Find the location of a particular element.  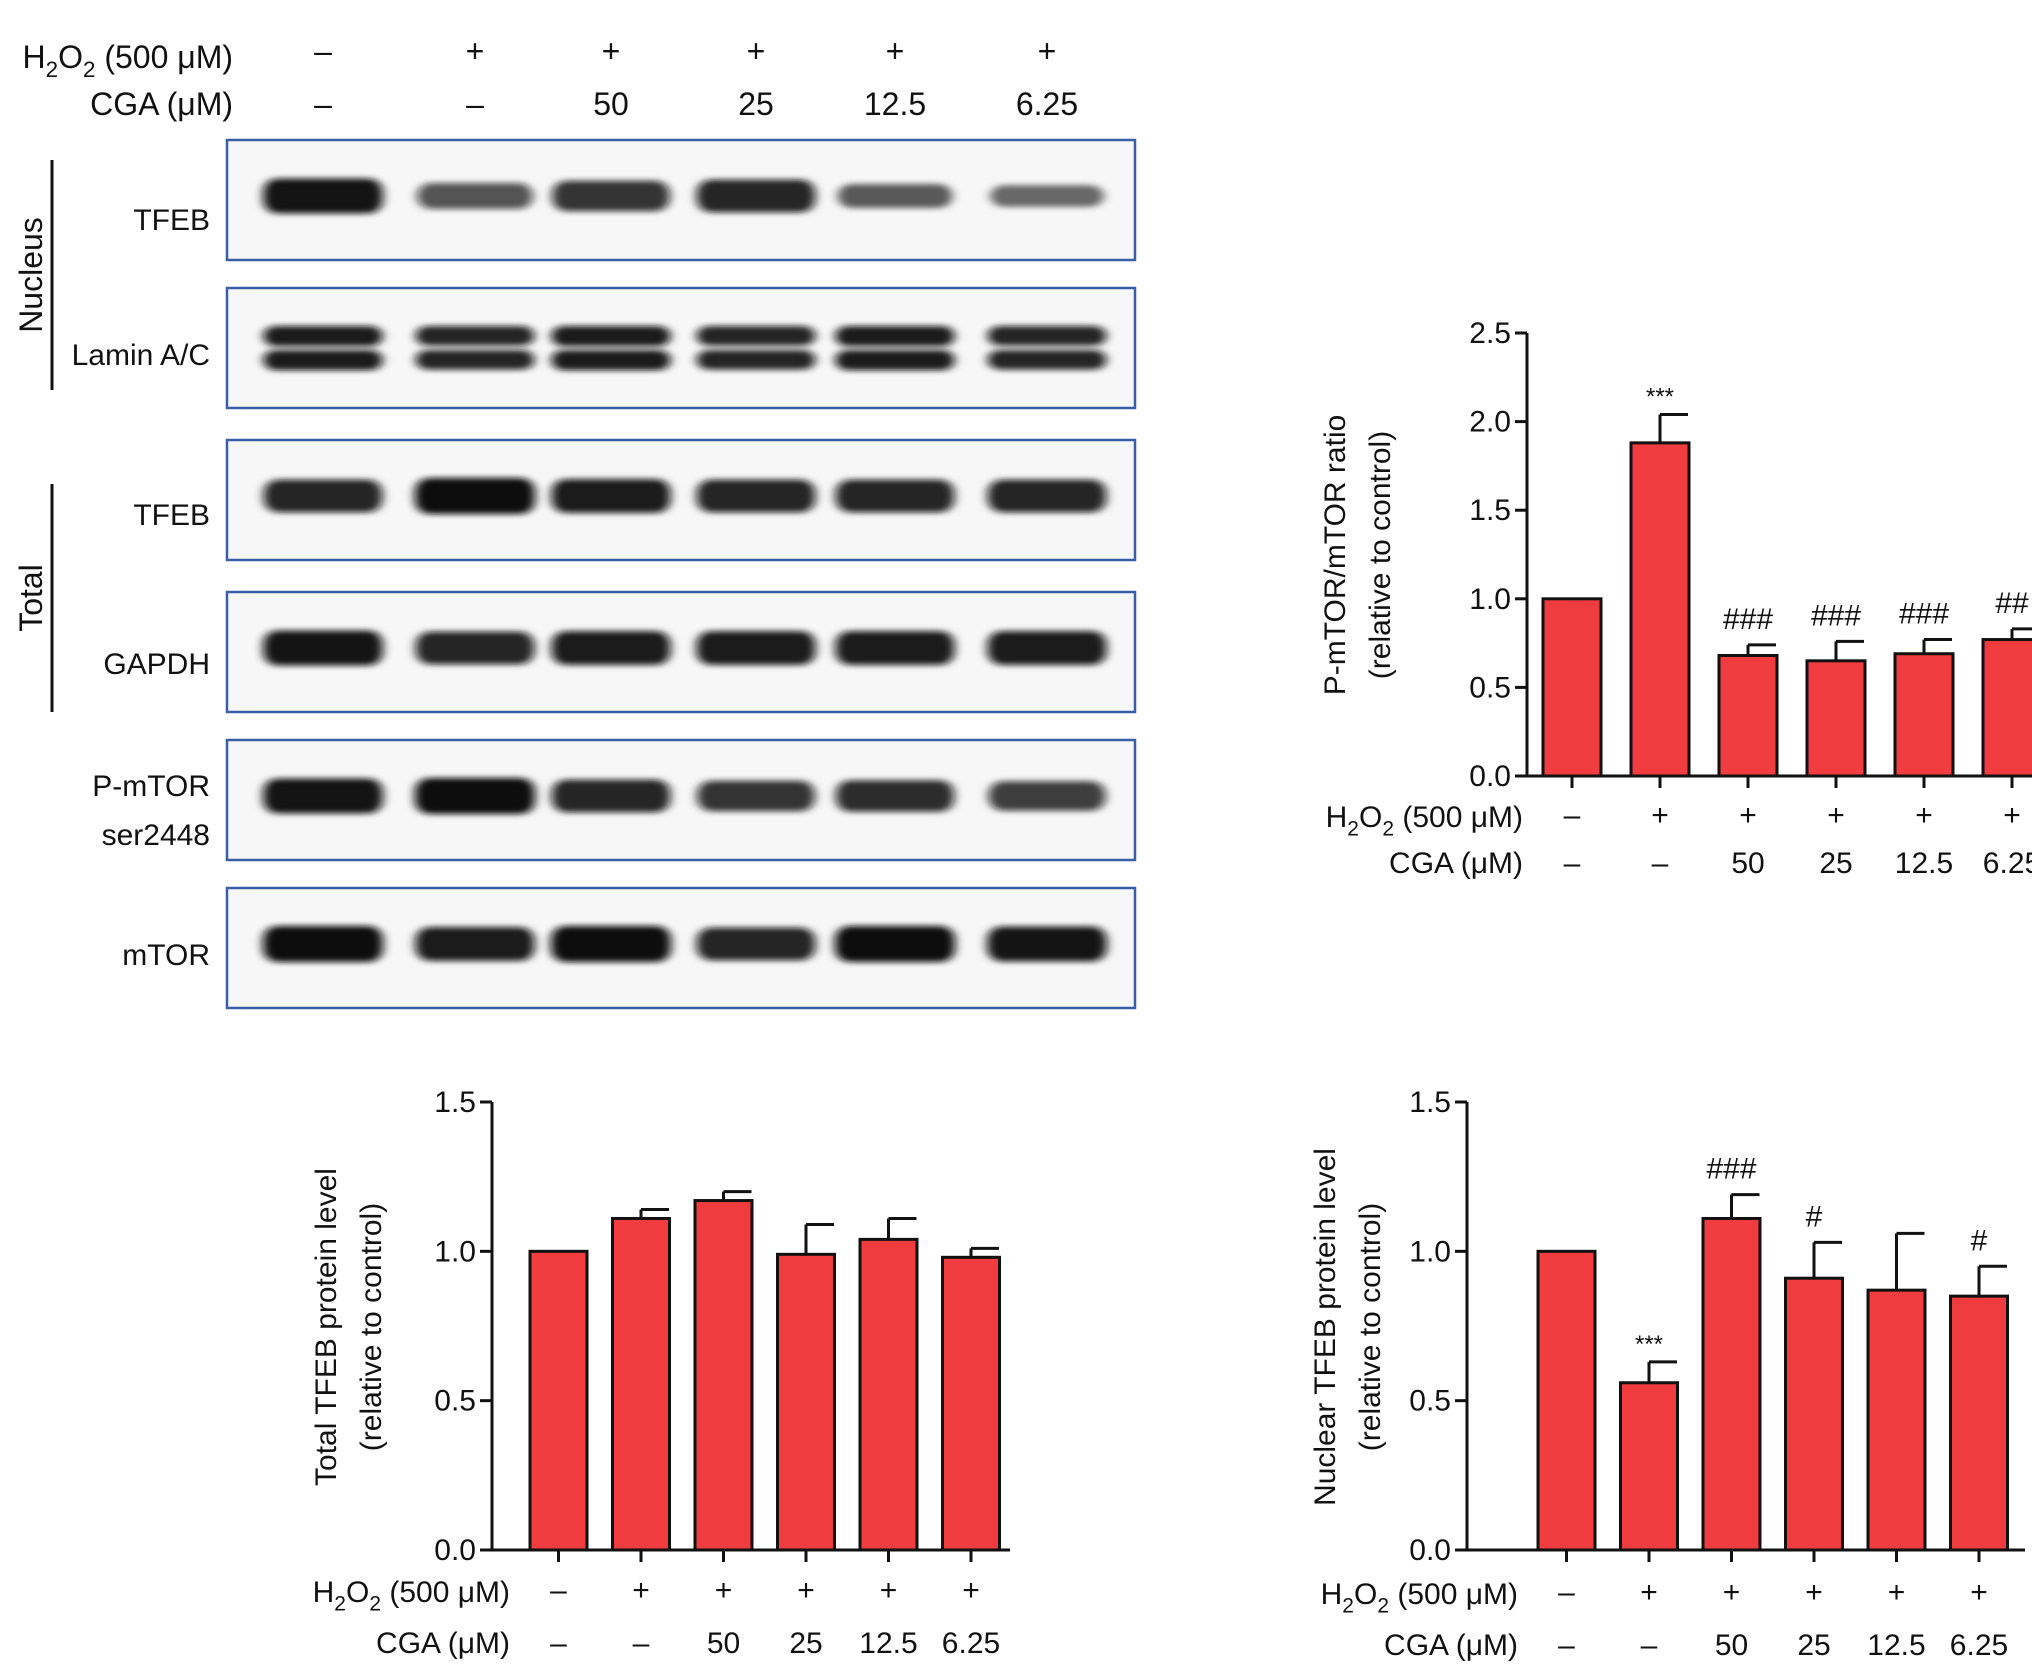

y-axis-label: Nuclear TFEB protein level is located at coordinates (1325, 1327).